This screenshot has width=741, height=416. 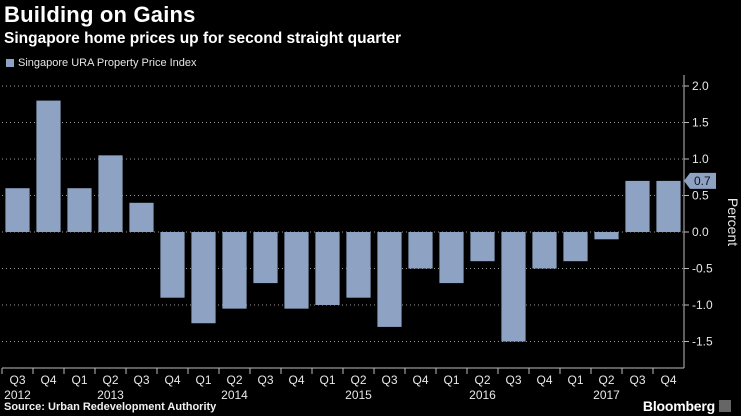 I want to click on x-year-label: 2017, so click(x=606, y=395).